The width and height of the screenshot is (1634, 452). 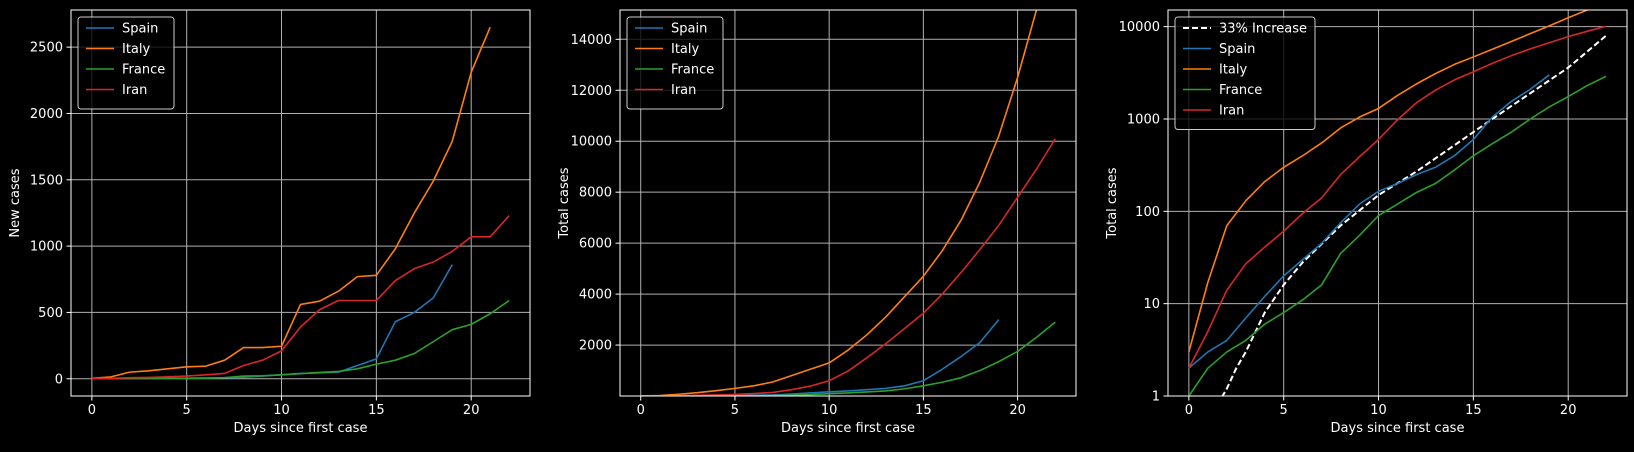 I want to click on legend: 33% Increase Spain Italy France Iran, so click(x=1245, y=73).